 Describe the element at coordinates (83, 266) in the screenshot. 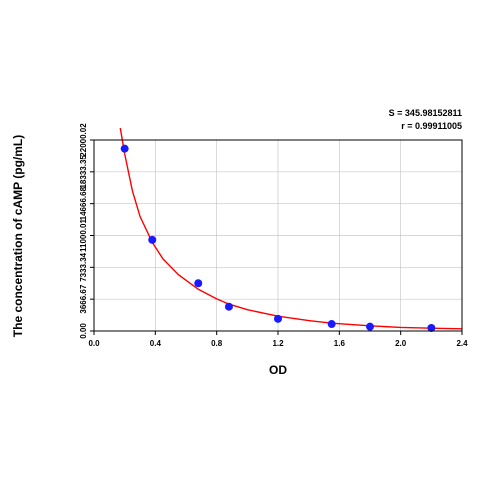

I see `y-tick-label: 7333.34` at that location.